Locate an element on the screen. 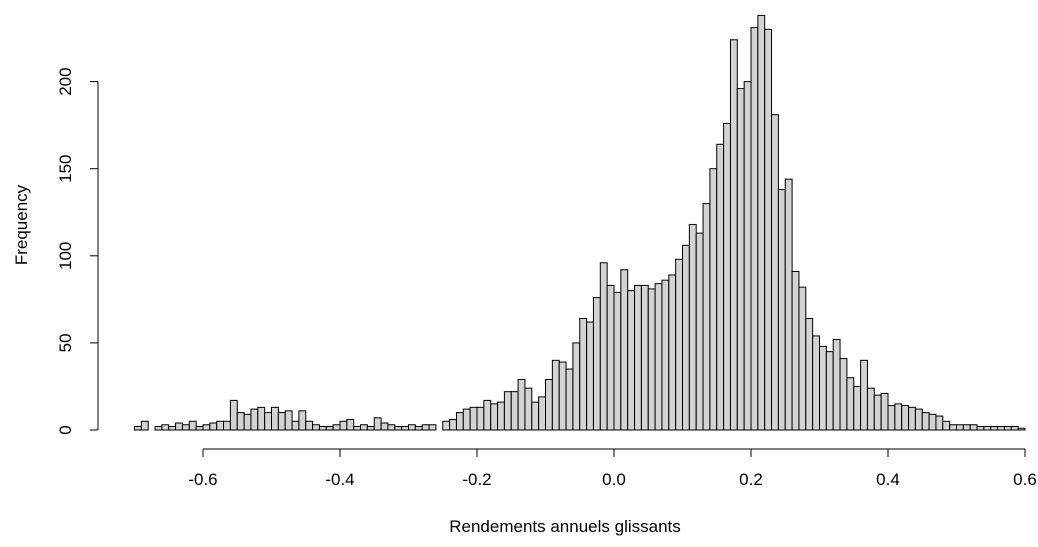 The image size is (1038, 547). x-tick-label: 0.4 is located at coordinates (888, 479).